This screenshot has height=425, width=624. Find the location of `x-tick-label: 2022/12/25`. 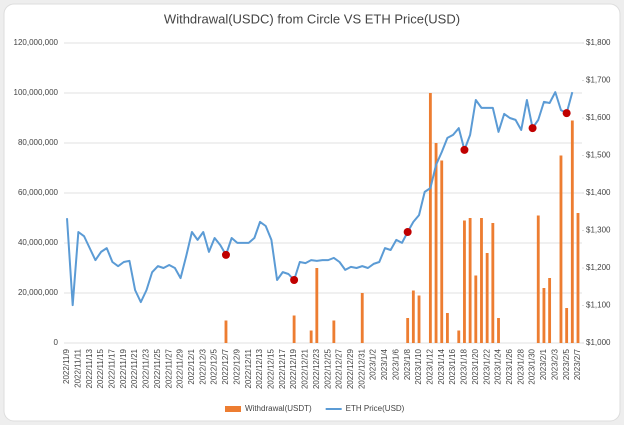

x-tick-label: 2022/12/25 is located at coordinates (327, 368).